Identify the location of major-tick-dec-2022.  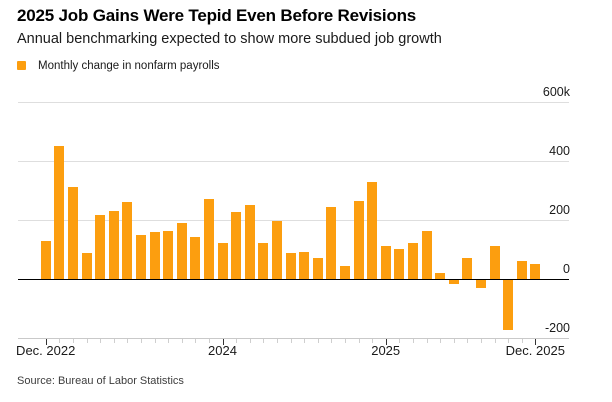
(46, 342).